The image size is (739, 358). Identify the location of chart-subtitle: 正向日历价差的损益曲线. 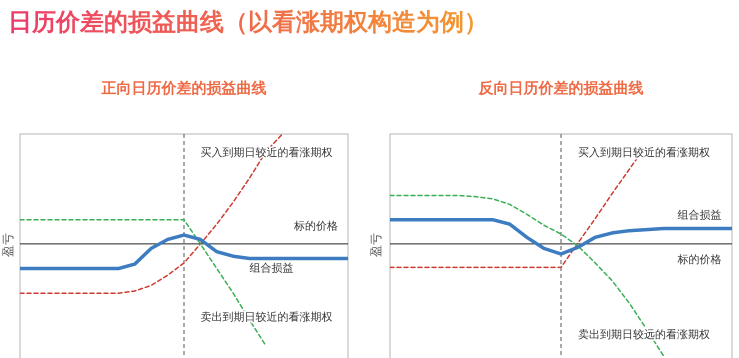
(183, 88).